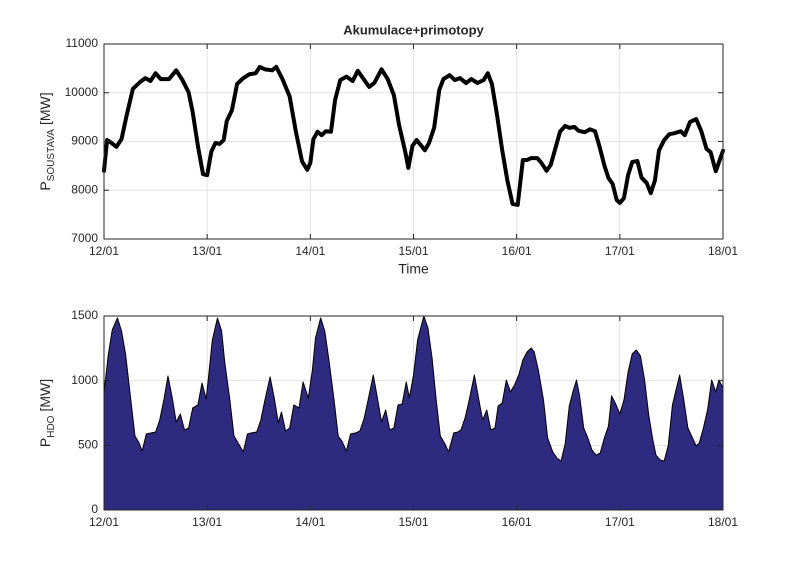  I want to click on y-tick-label: 11000, so click(82, 43).